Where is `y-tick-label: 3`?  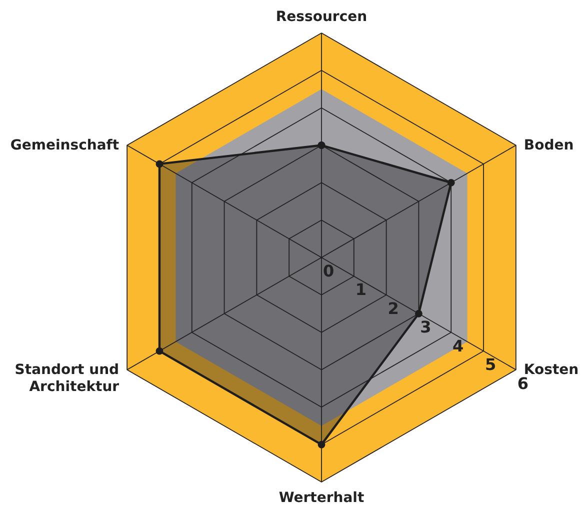 y-tick-label: 3 is located at coordinates (426, 327).